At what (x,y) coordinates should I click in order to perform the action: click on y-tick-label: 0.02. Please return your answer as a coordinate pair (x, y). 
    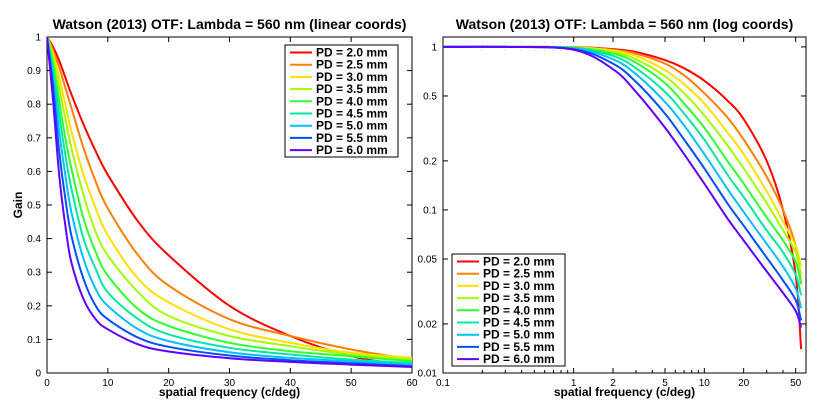
    Looking at the image, I should click on (428, 324).